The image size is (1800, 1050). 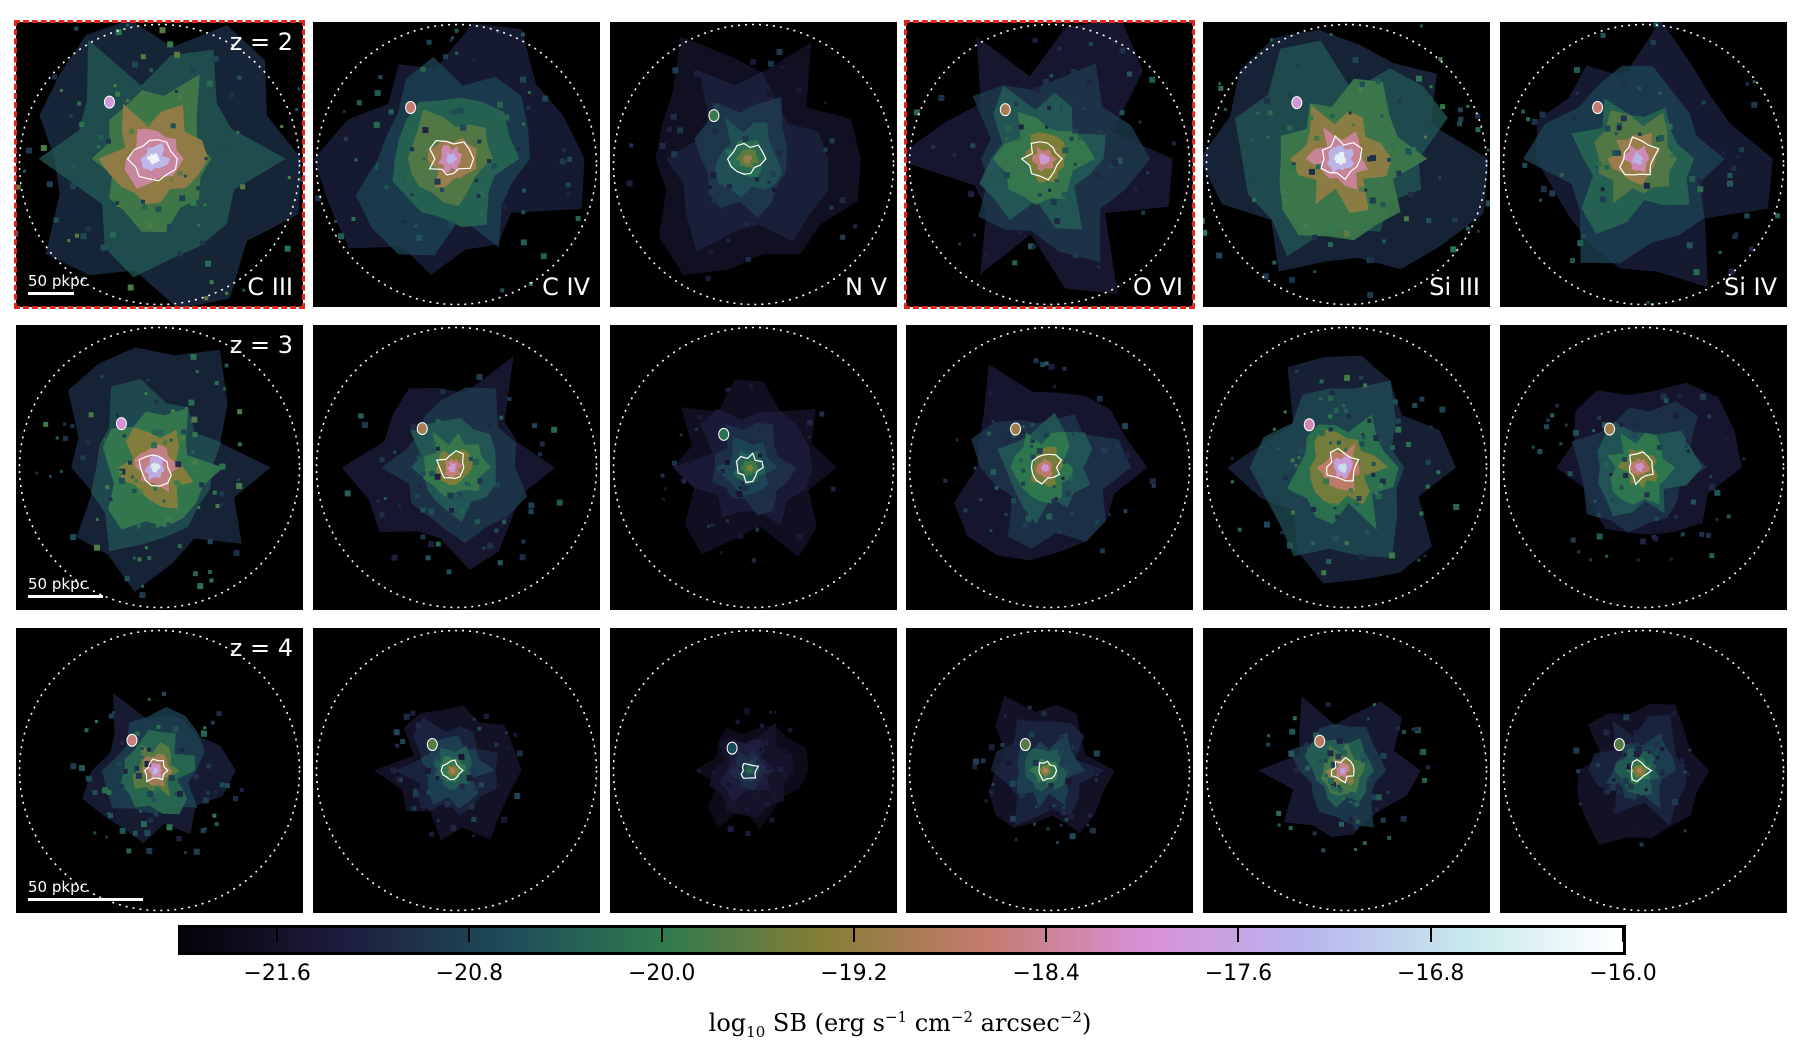 I want to click on surface-brightness-contour, so click(x=746, y=158).